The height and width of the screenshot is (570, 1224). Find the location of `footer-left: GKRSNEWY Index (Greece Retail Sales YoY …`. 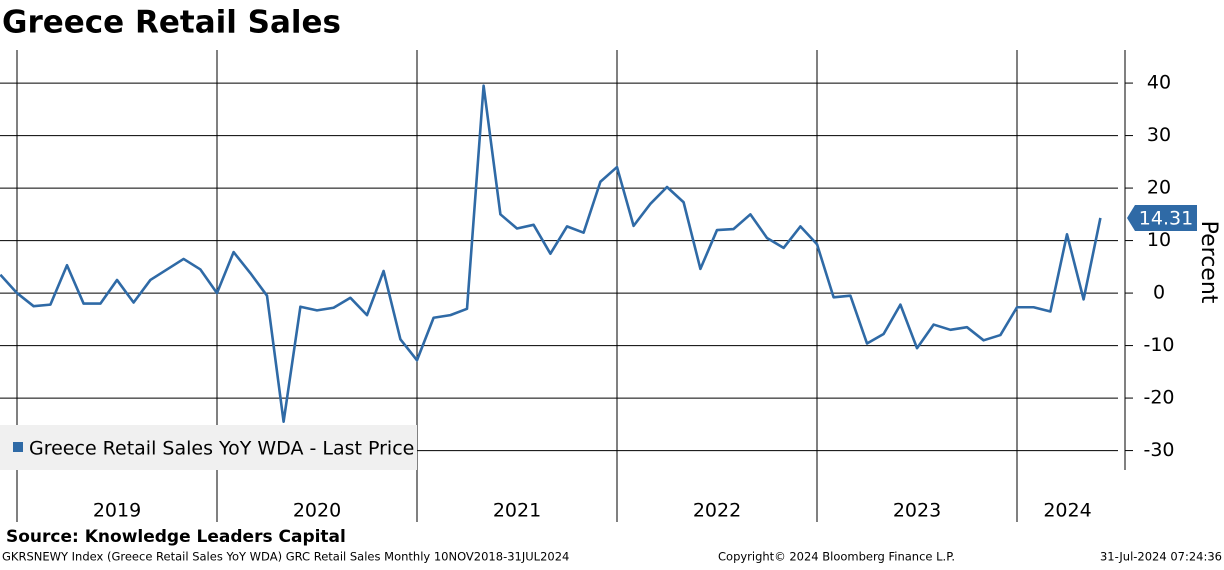

footer-left: GKRSNEWY Index (Greece Retail Sales YoY … is located at coordinates (285, 557).